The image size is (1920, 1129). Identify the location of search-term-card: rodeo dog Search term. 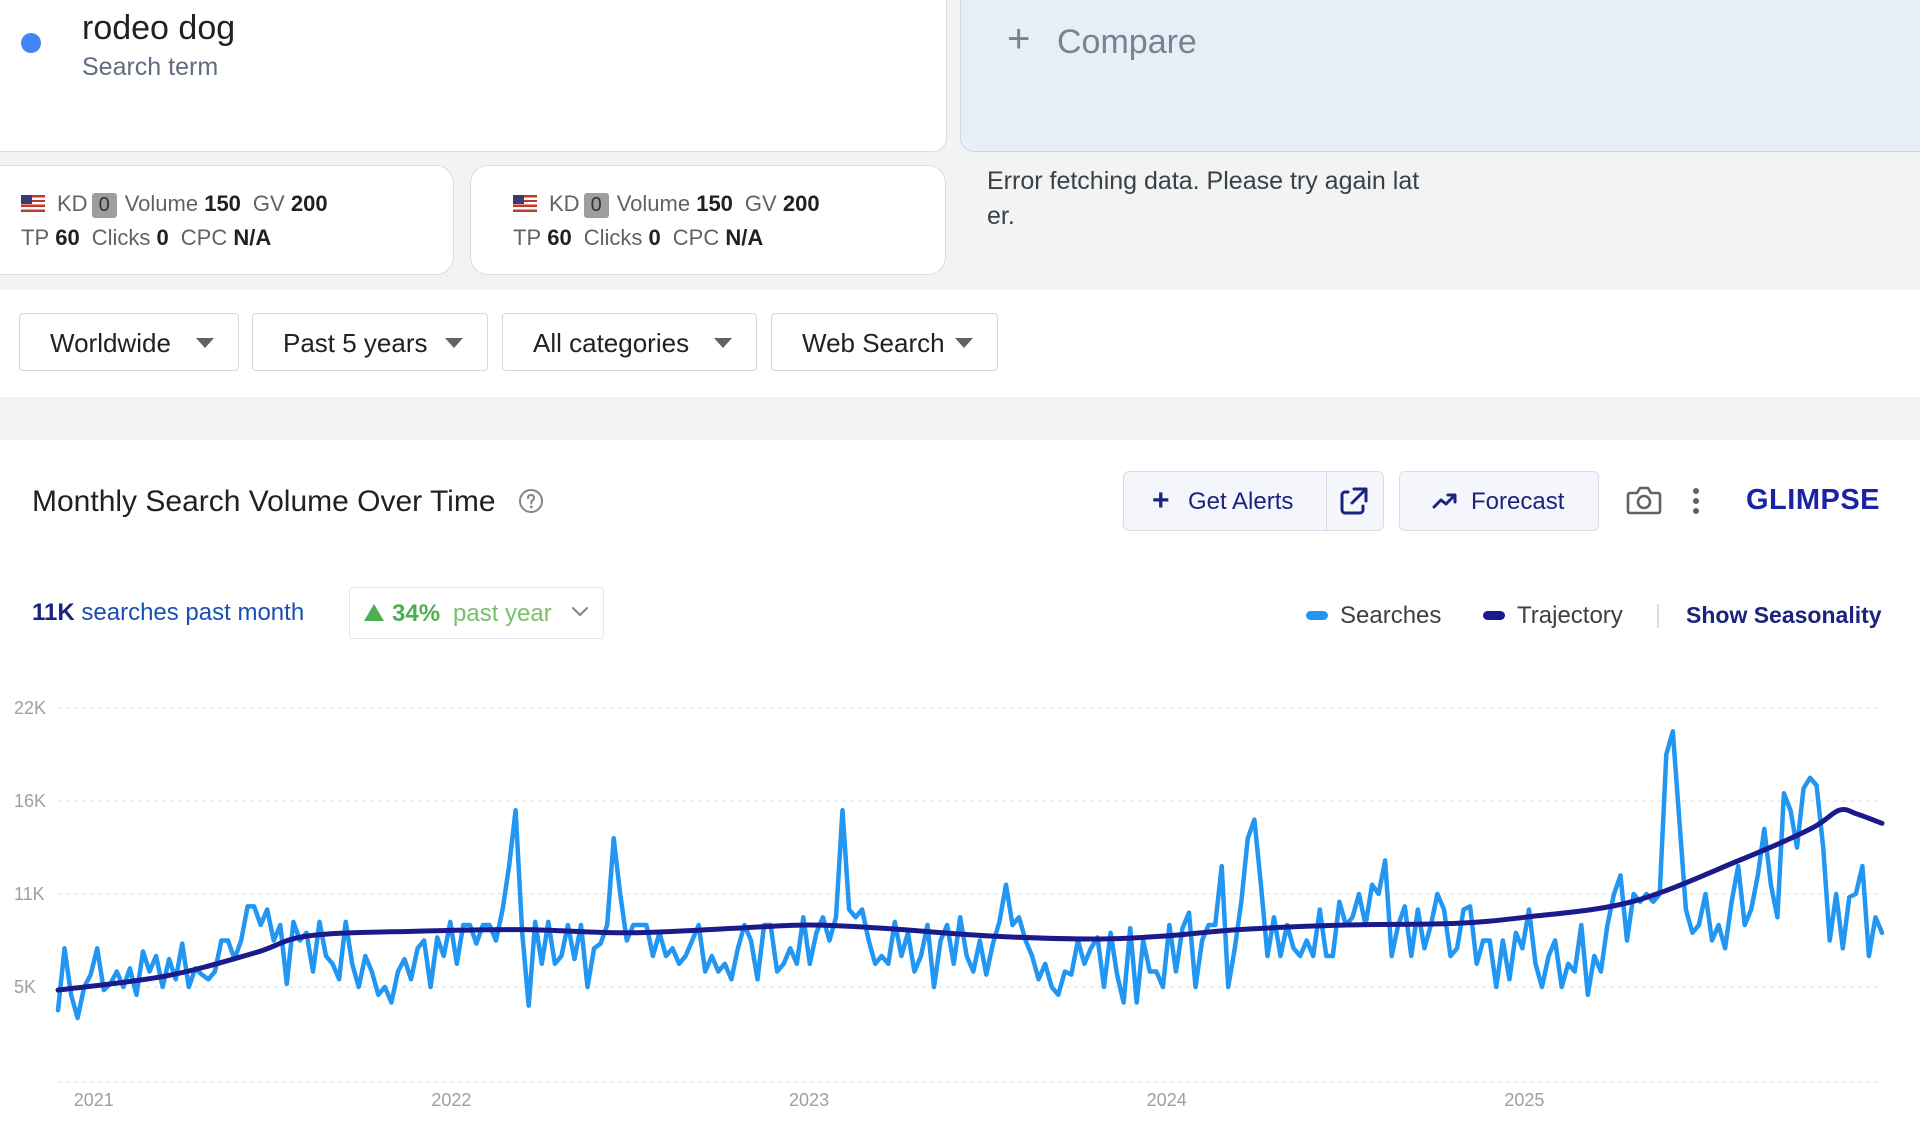
(473, 76).